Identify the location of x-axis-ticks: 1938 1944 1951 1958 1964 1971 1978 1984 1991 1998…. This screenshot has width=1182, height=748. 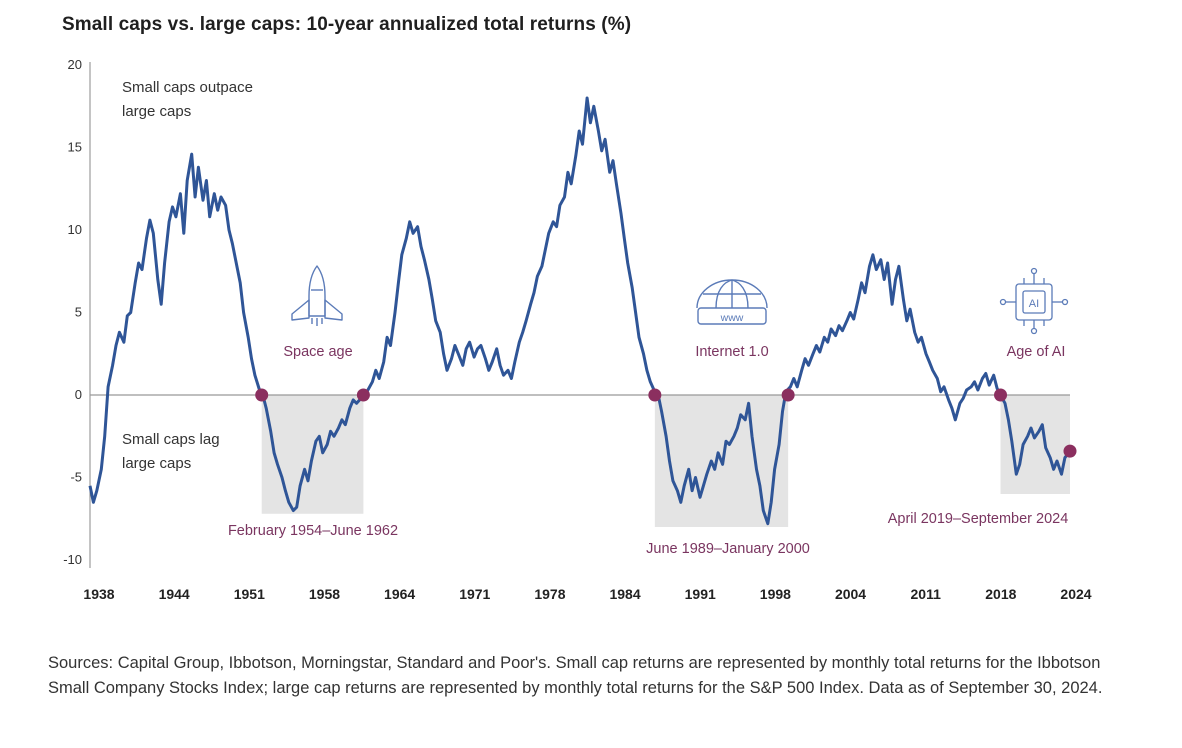
(587, 594).